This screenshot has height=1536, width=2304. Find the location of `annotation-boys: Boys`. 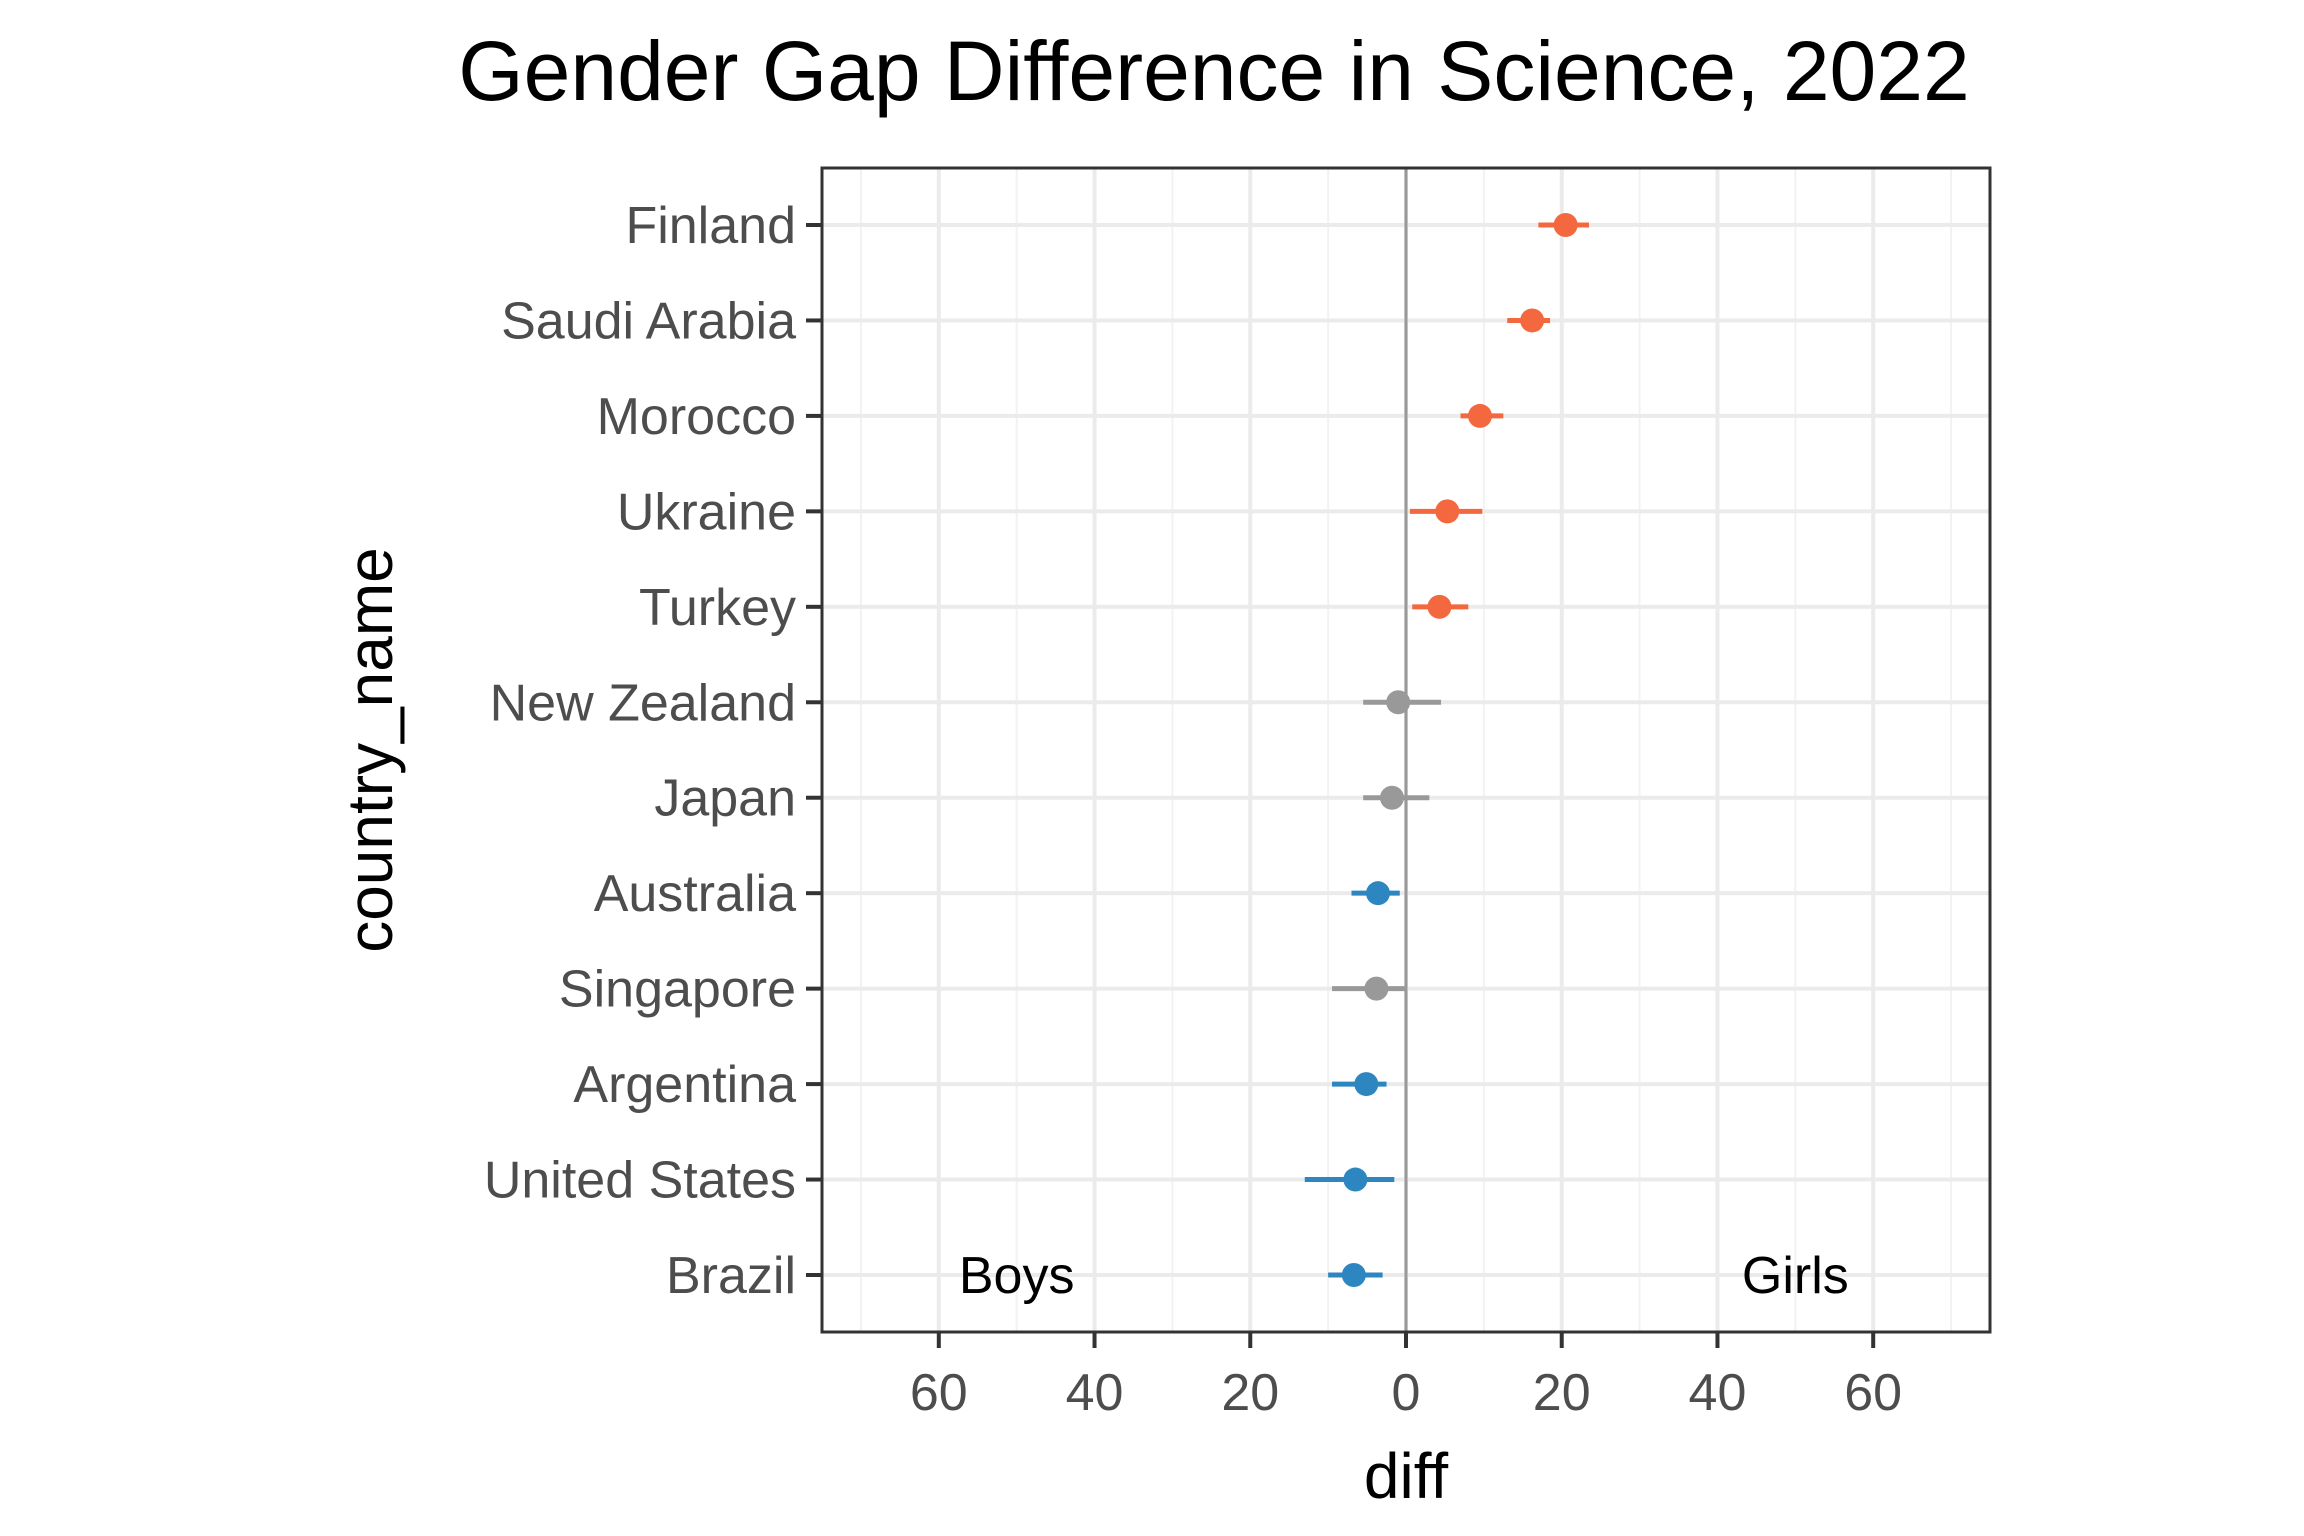

annotation-boys: Boys is located at coordinates (1017, 1276).